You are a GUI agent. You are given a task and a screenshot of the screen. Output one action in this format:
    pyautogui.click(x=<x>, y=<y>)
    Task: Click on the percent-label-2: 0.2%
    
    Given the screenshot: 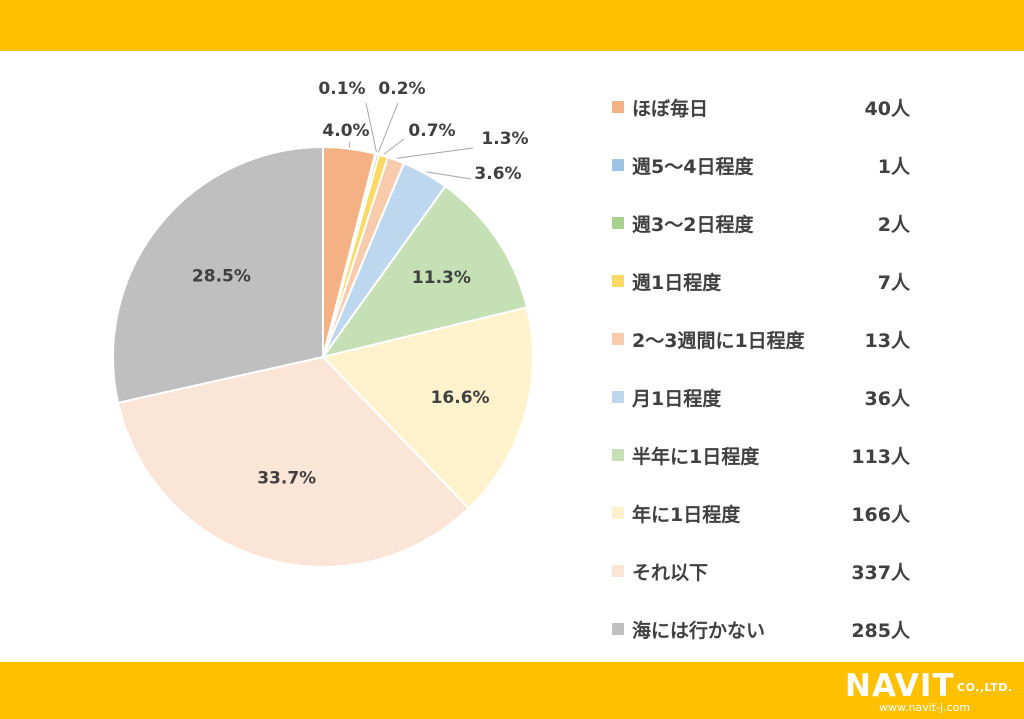 What is the action you would take?
    pyautogui.click(x=401, y=89)
    